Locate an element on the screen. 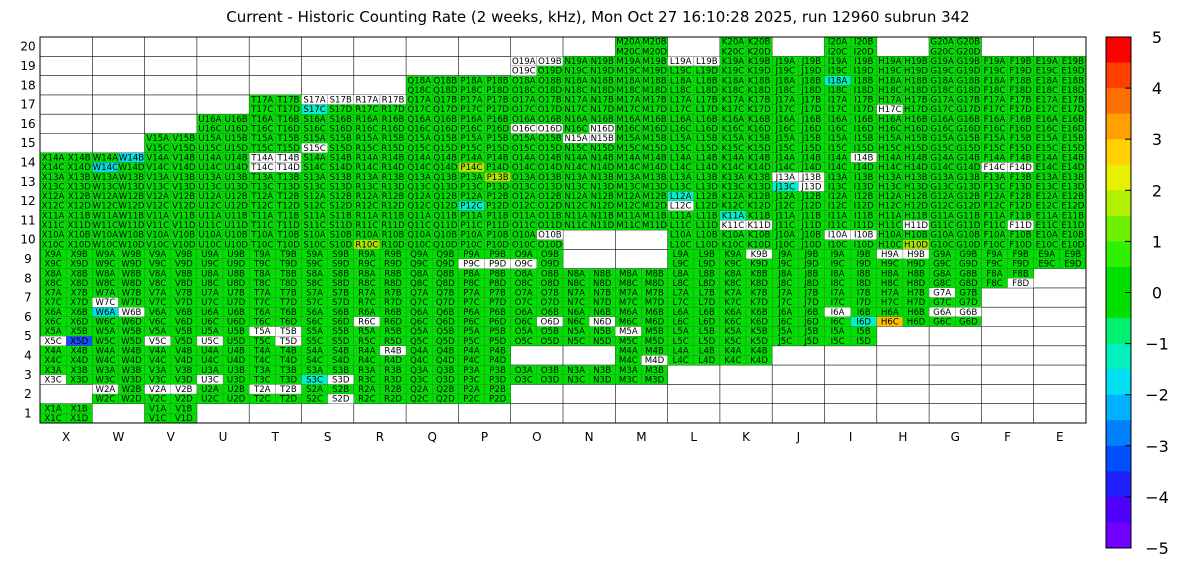 The height and width of the screenshot is (572, 1196). heatmap-subcell-label: K12A is located at coordinates (733, 197).